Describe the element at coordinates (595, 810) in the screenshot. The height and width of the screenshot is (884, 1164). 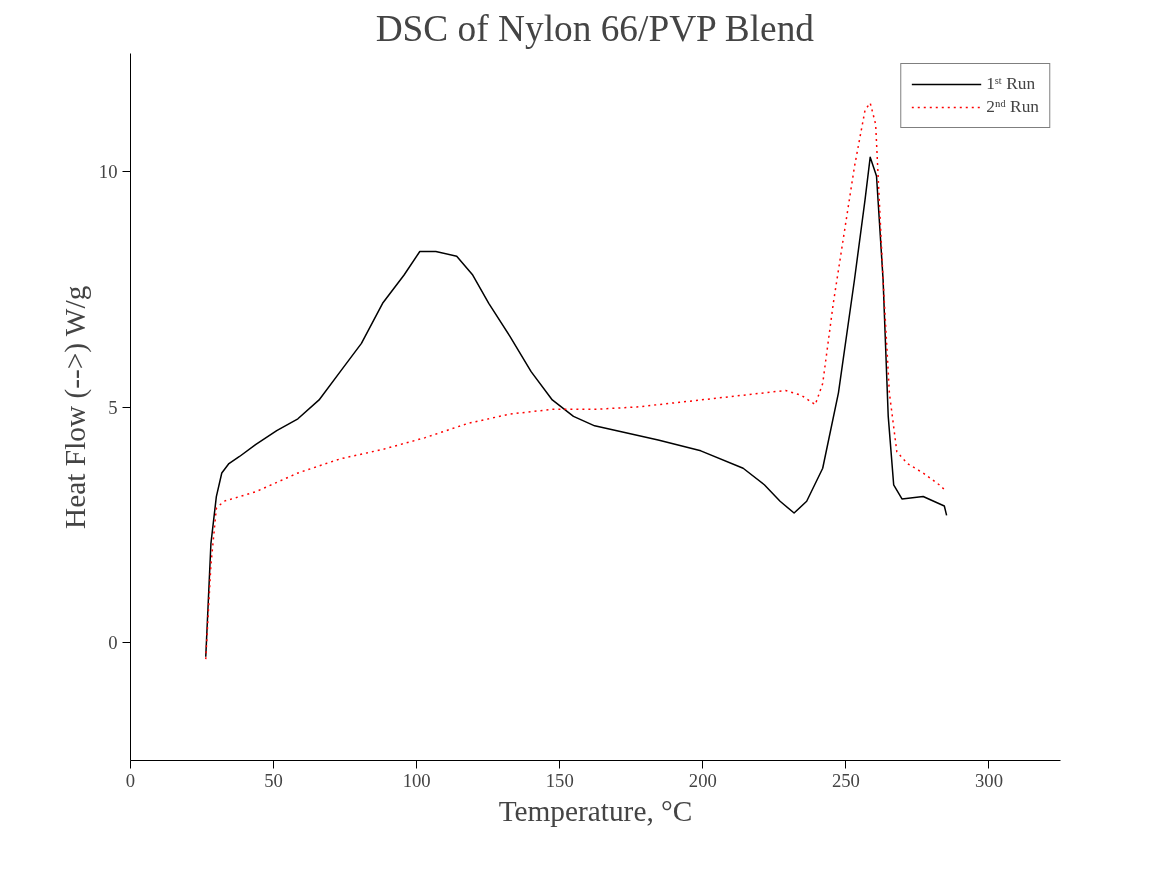
I see `x-axis-title: Temperature, °C` at that location.